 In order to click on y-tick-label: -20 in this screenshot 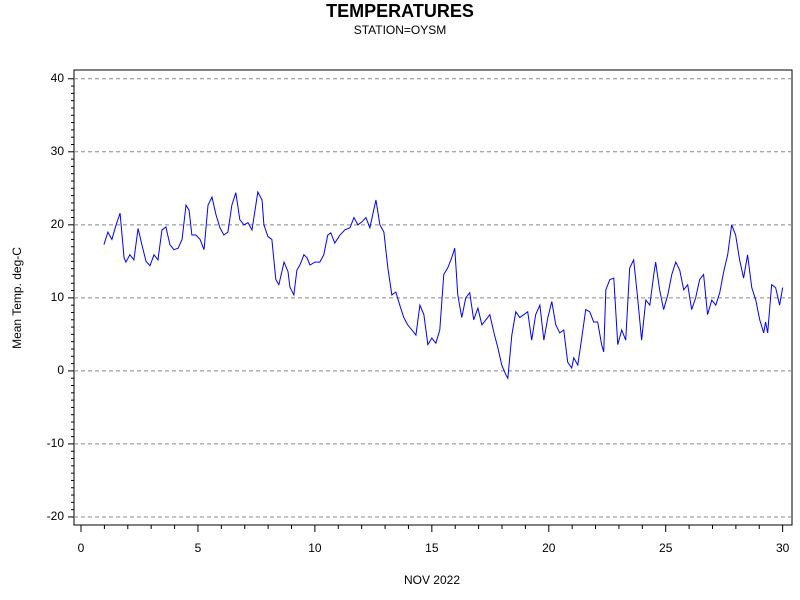, I will do `click(56, 516)`.